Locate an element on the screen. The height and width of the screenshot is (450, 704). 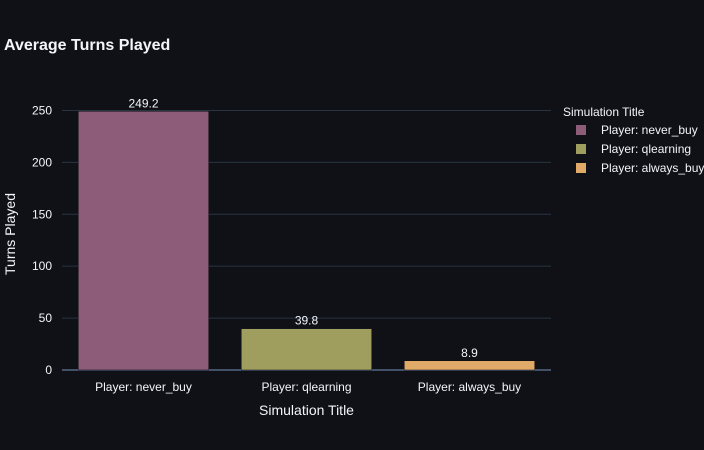
x-axis-title: Simulation Title is located at coordinates (306, 410).